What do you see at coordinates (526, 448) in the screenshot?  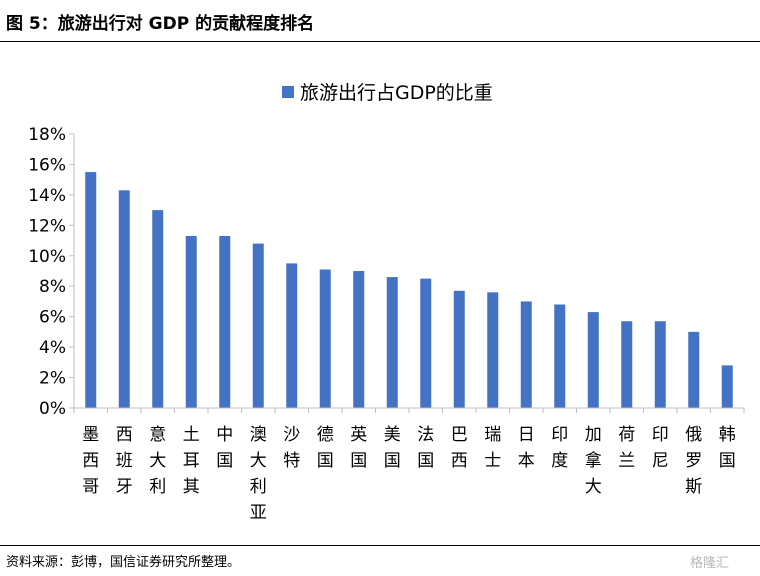 I see `x-category-label: 日本` at bounding box center [526, 448].